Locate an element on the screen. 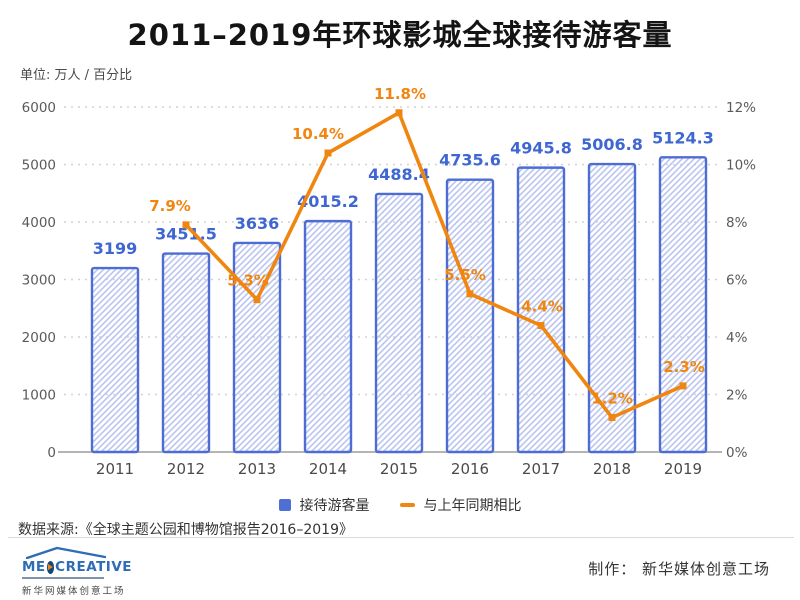 The image size is (800, 600). line-label-2015: 11.8% is located at coordinates (400, 94).